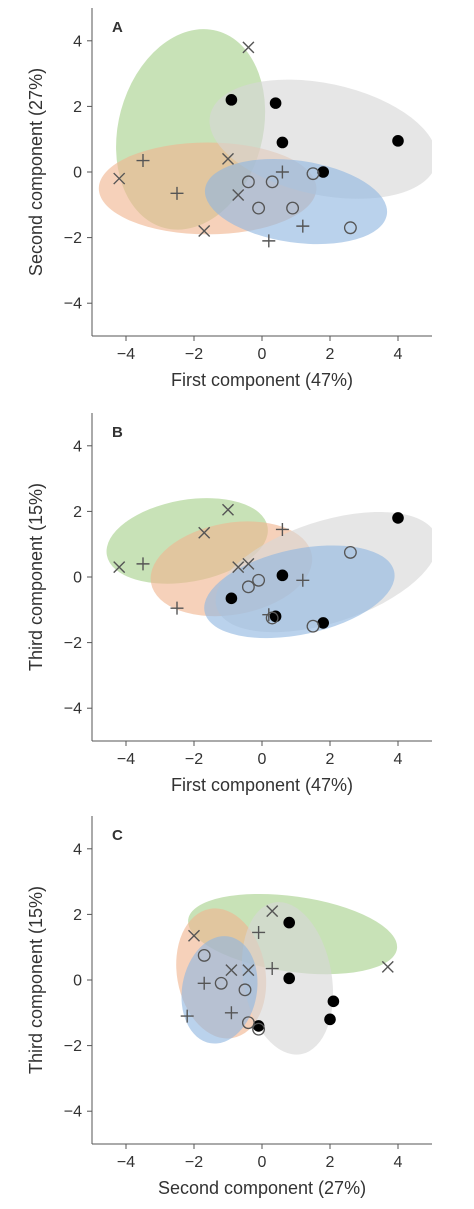  What do you see at coordinates (36, 172) in the screenshot?
I see `y-axis-label: Second component (27%)` at bounding box center [36, 172].